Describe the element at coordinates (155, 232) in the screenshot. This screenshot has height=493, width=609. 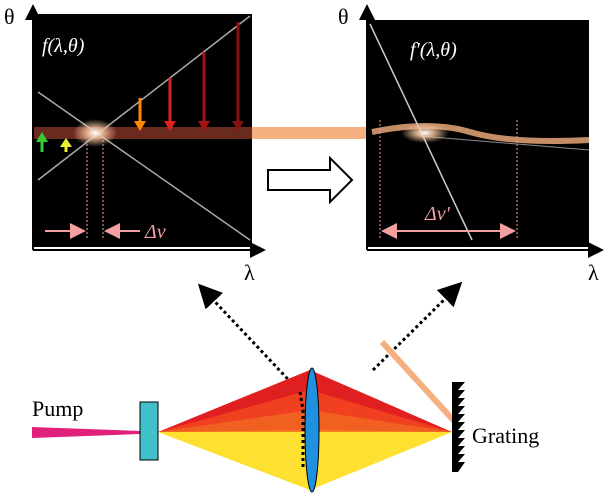
I see `bandwidth-label: Δν` at that location.